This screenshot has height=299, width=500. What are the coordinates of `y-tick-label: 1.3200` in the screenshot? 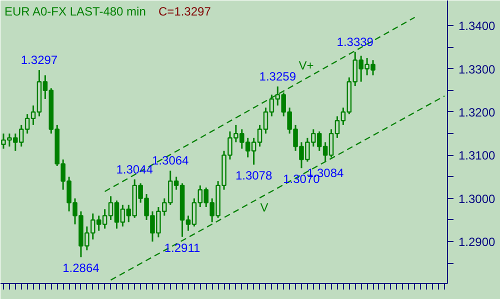 It's located at (477, 112).